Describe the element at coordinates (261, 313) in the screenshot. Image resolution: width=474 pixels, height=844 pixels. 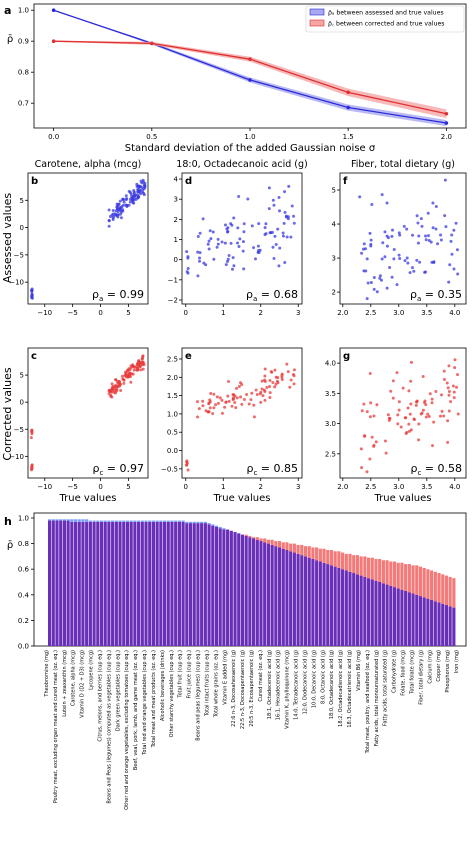
I see `x-tick-label: 2` at that location.